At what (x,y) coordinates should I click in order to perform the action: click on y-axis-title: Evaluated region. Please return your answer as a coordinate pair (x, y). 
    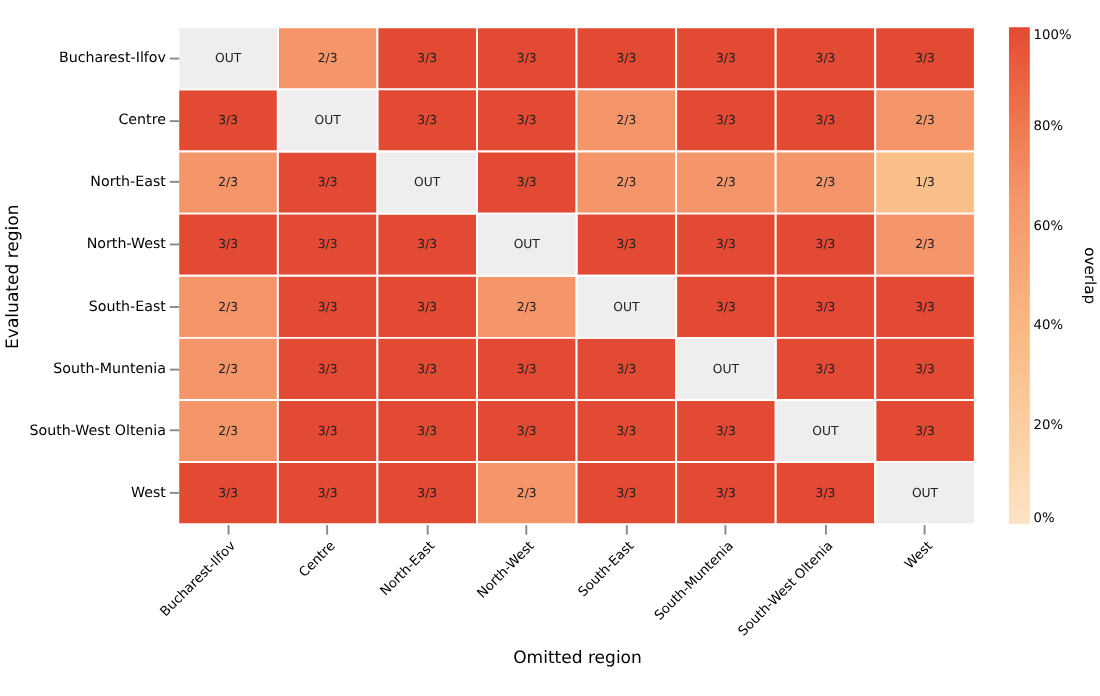
    Looking at the image, I should click on (14, 276).